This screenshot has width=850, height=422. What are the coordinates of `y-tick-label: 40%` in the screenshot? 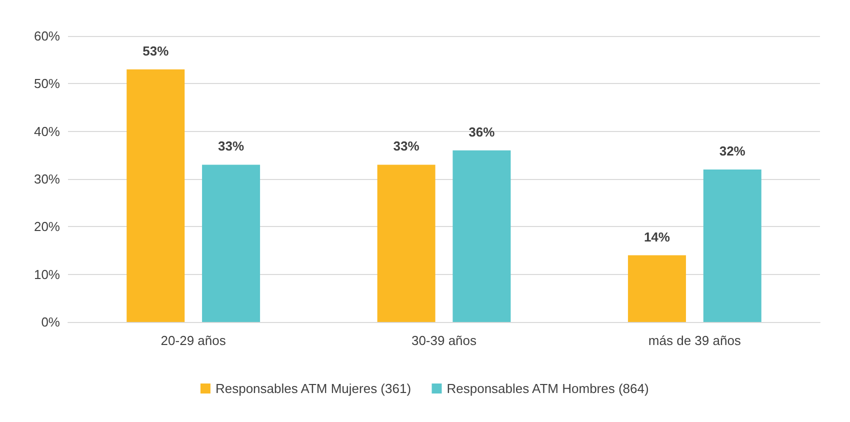 It's located at (47, 131).